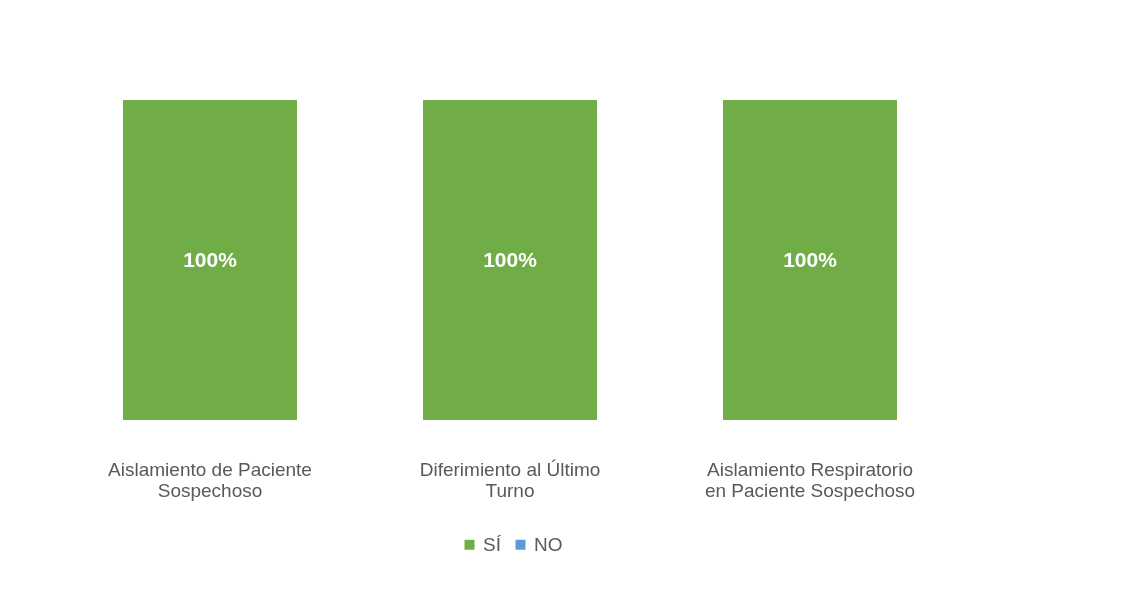 This screenshot has width=1134, height=604. What do you see at coordinates (210, 479) in the screenshot?
I see `x-tick-label: Aislamiento de Paciente Sospechoso` at bounding box center [210, 479].